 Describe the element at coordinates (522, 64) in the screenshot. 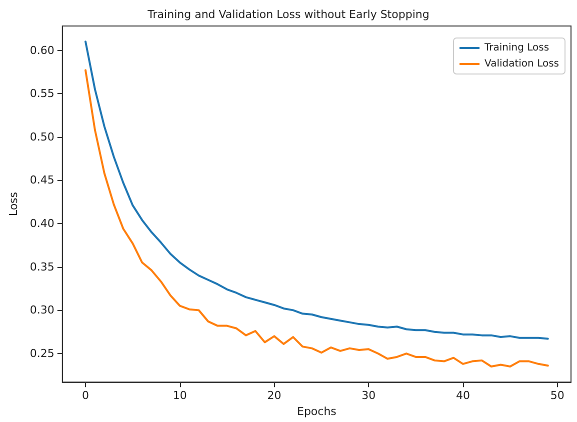

I see `legend-label: Validation Loss` at that location.